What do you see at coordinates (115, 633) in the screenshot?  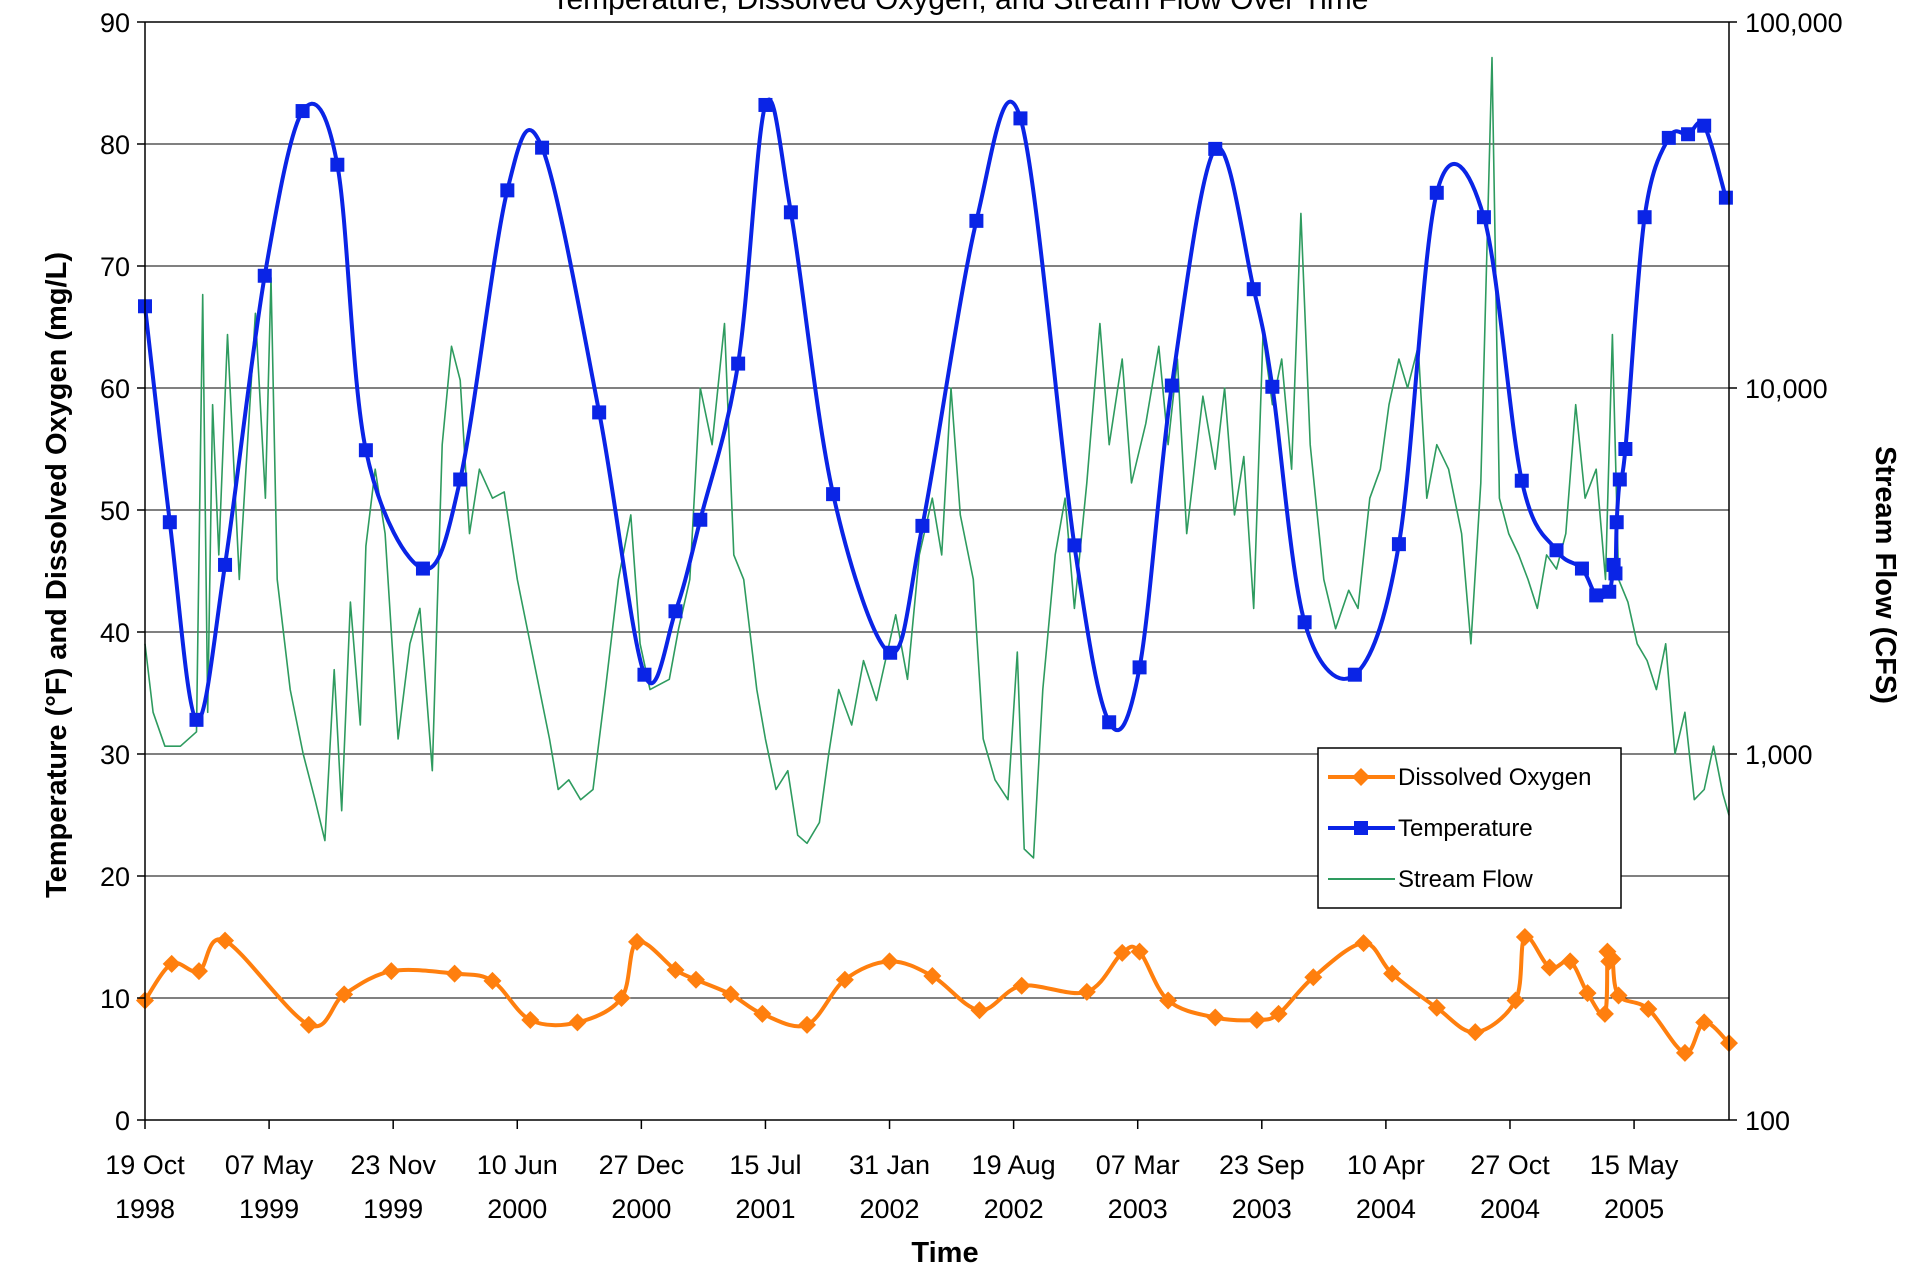 I see `y-left-tick-label: 40` at bounding box center [115, 633].